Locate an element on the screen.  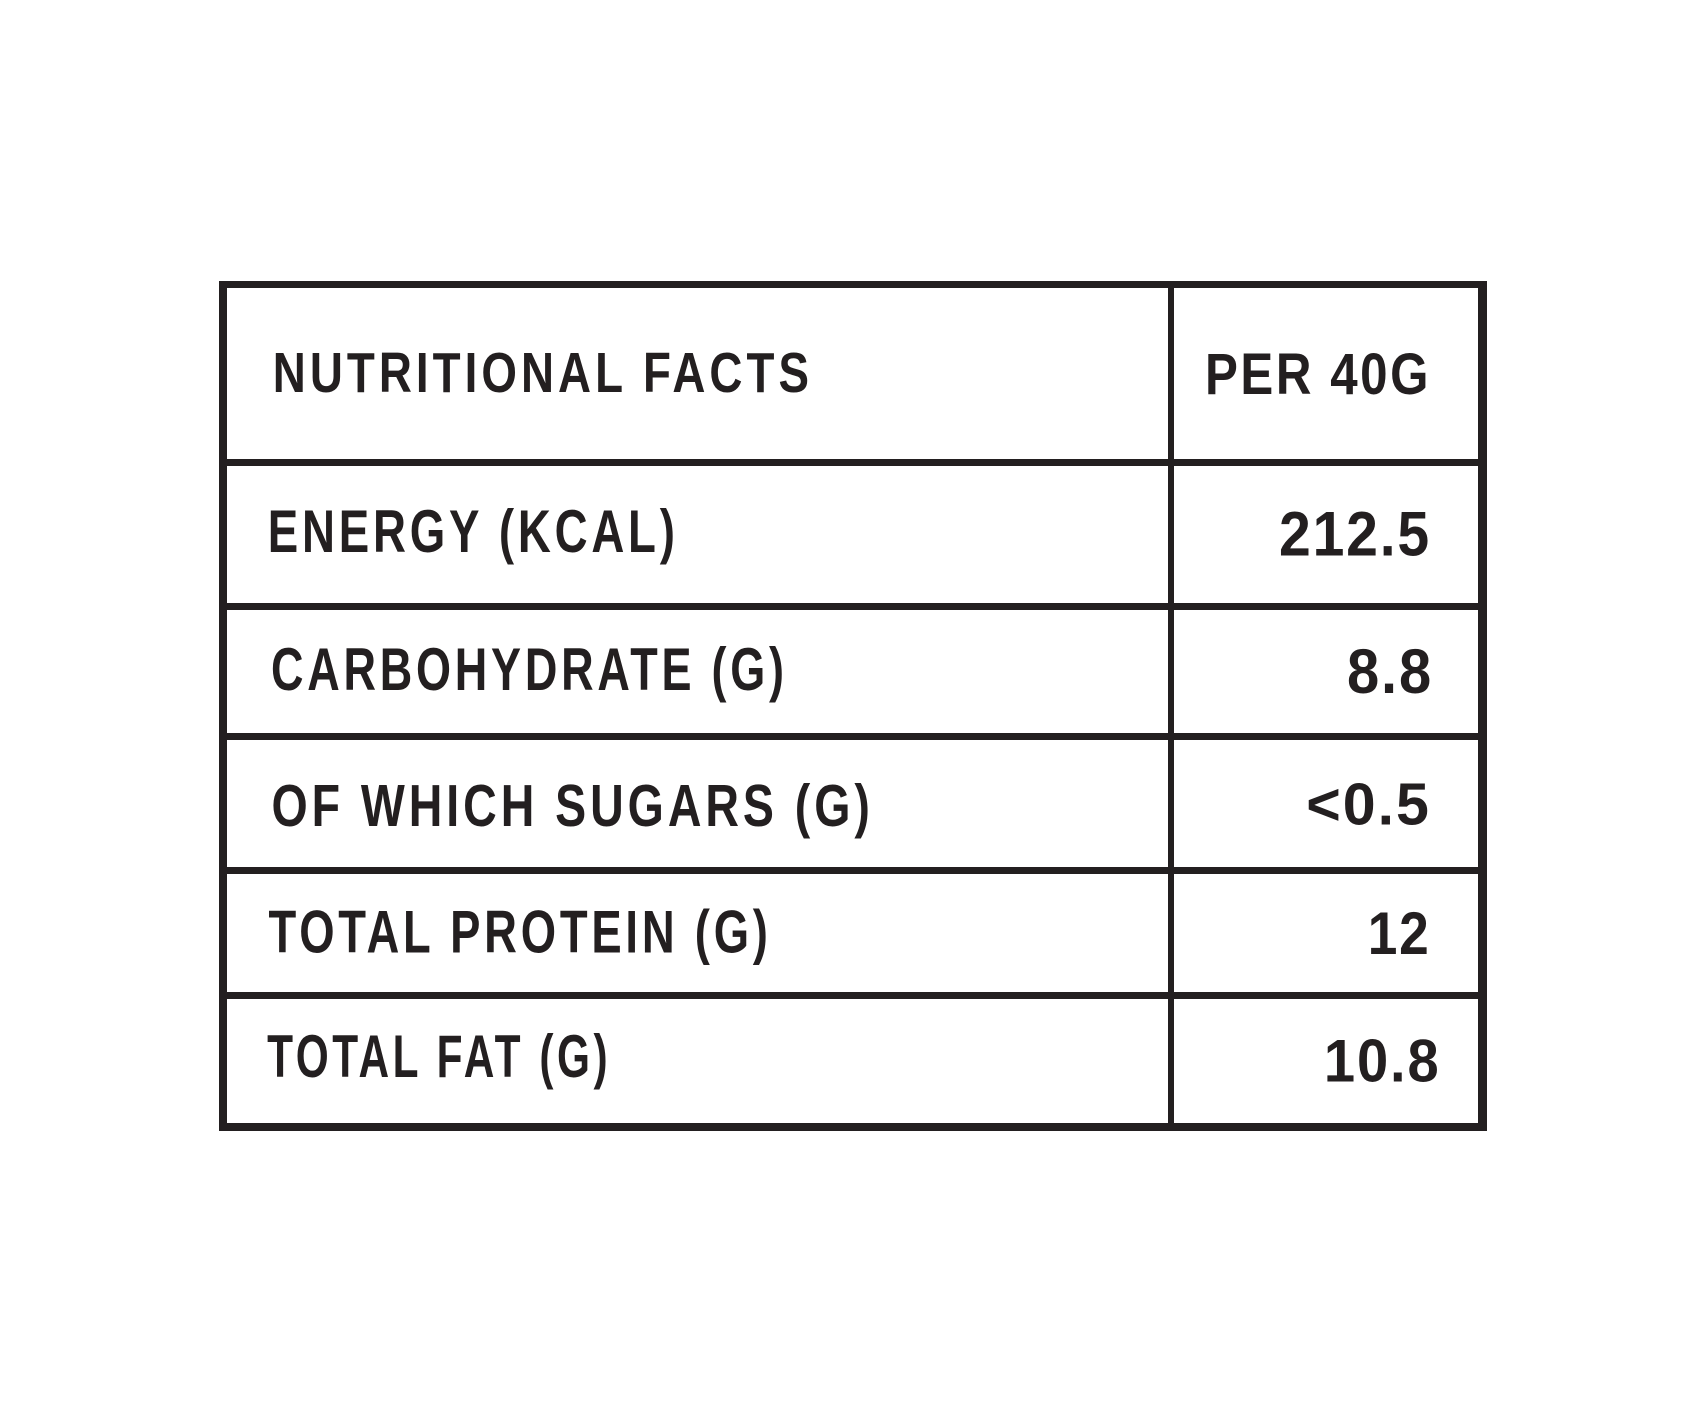
svg-text: ENERGY (KCAL) is located at coordinates (473, 531).